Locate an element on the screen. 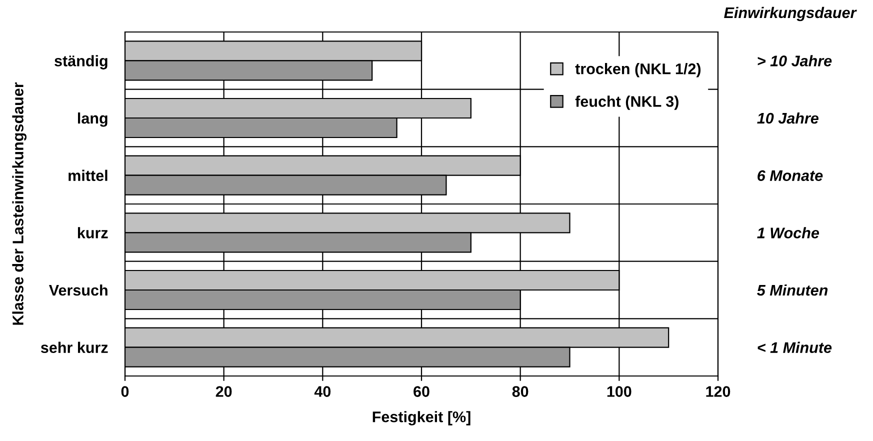 This screenshot has width=873, height=441. y-tick-label: mittel is located at coordinates (88, 176).